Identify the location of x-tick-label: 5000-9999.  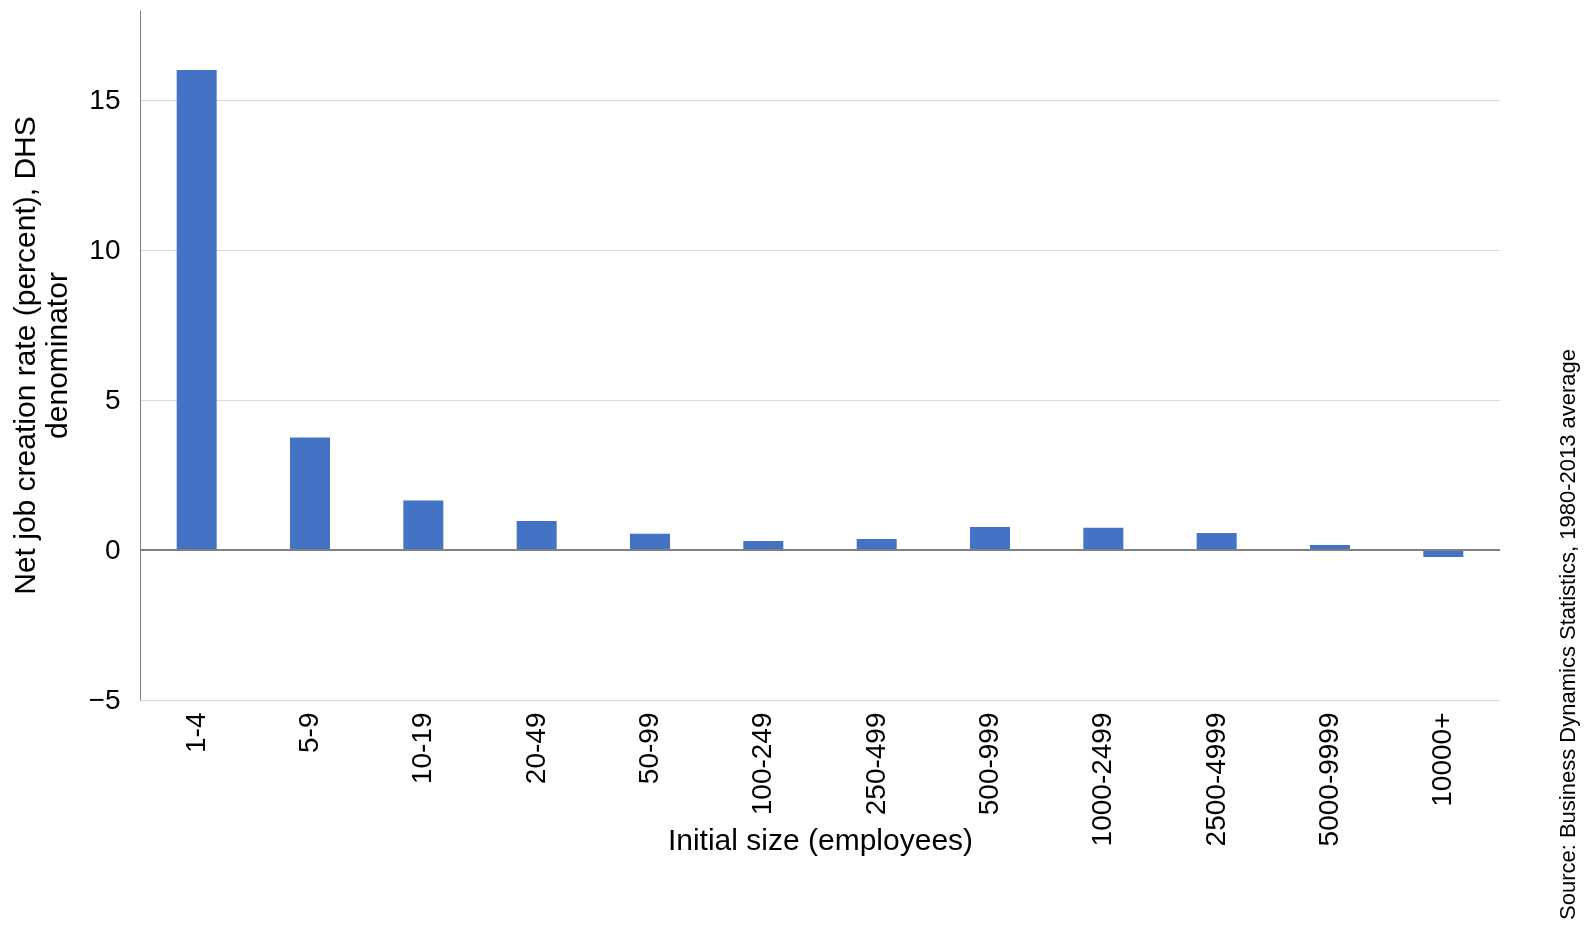
(1328, 779).